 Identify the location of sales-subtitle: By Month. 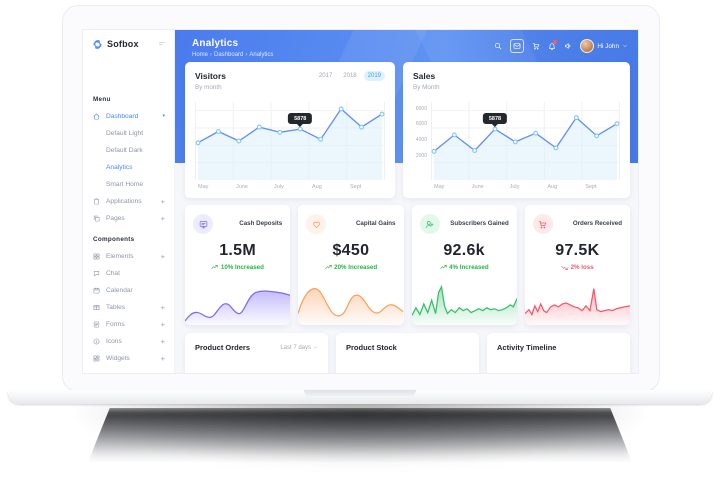
(426, 87).